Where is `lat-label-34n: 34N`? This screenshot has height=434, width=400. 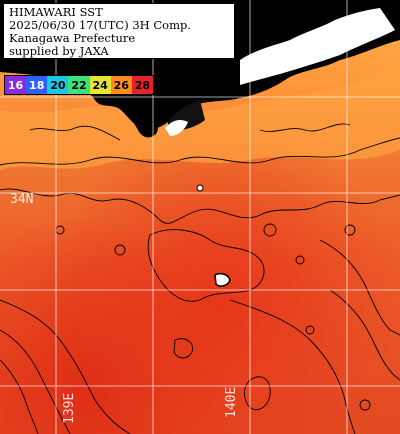
lat-label-34n: 34N is located at coordinates (22, 199).